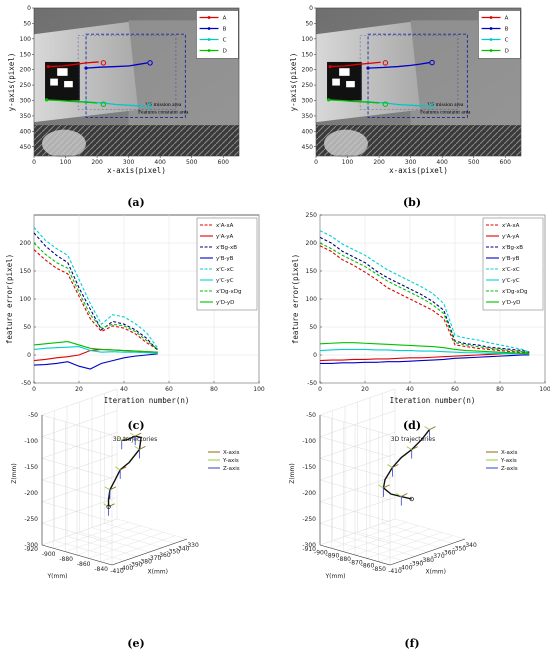 Image resolution: width=550 pixels, height=653 pixels. I want to click on legend-label: x'Dg-xDg, so click(514, 292).